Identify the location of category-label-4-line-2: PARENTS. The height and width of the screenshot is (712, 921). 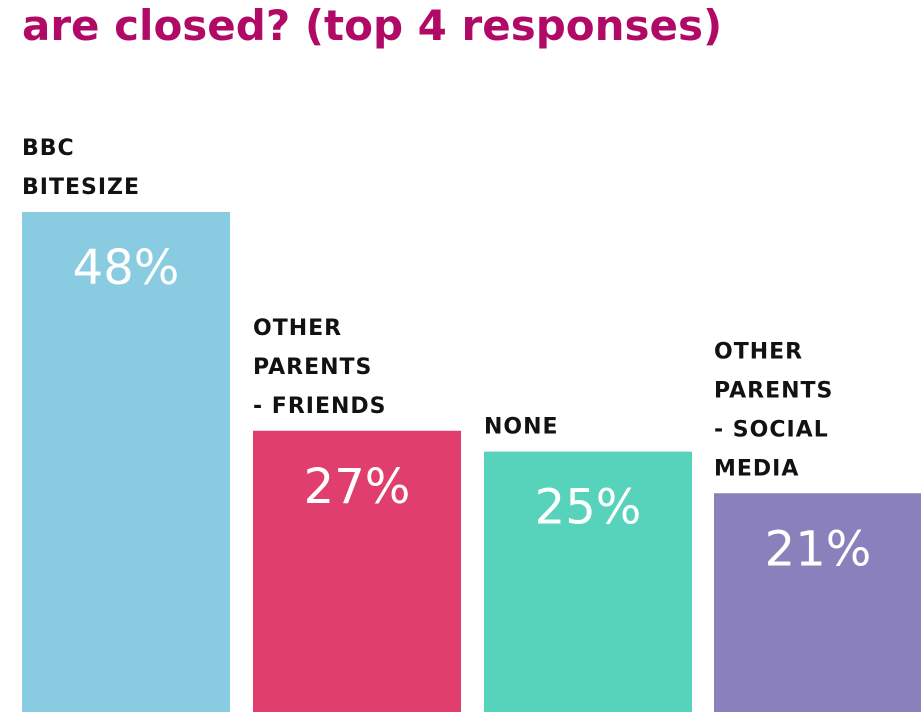
(773, 390).